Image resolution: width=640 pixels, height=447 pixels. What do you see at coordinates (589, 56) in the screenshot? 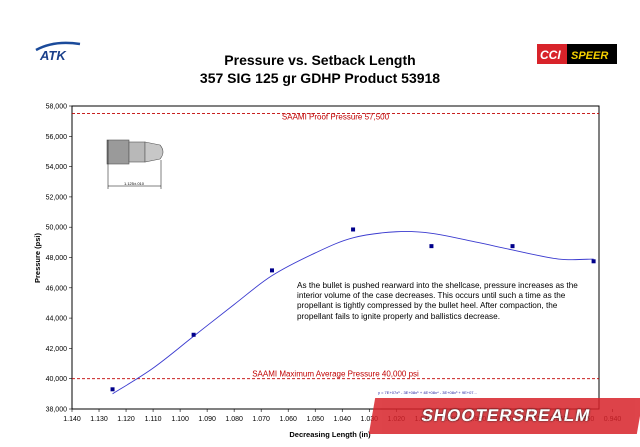
I see `speer-logo-text: SPEER` at bounding box center [589, 56].